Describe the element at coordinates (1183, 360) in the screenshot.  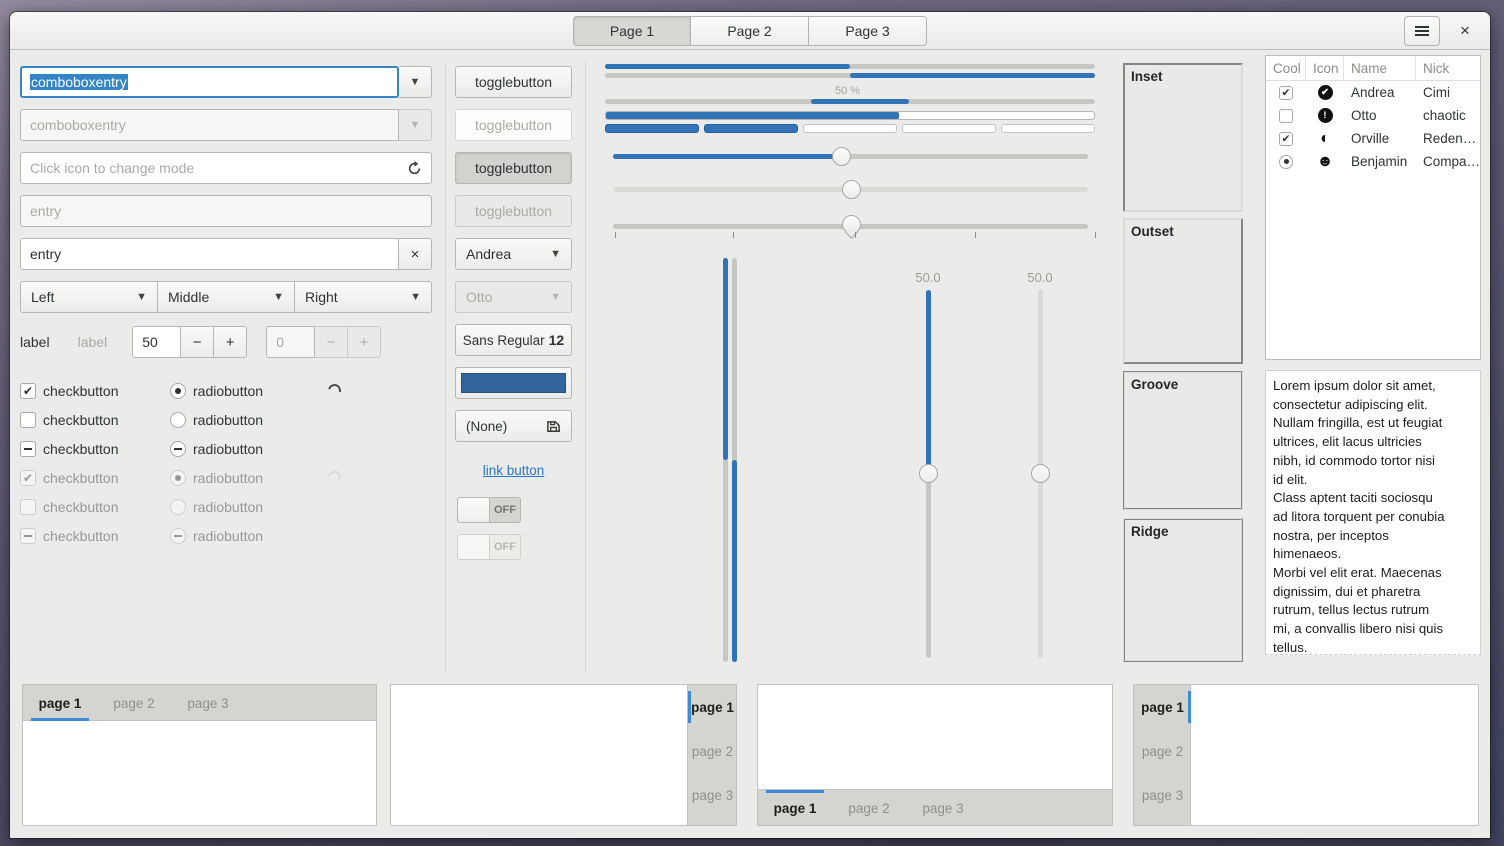
I see `frames-column: Inset Outset Groove Ridge` at that location.